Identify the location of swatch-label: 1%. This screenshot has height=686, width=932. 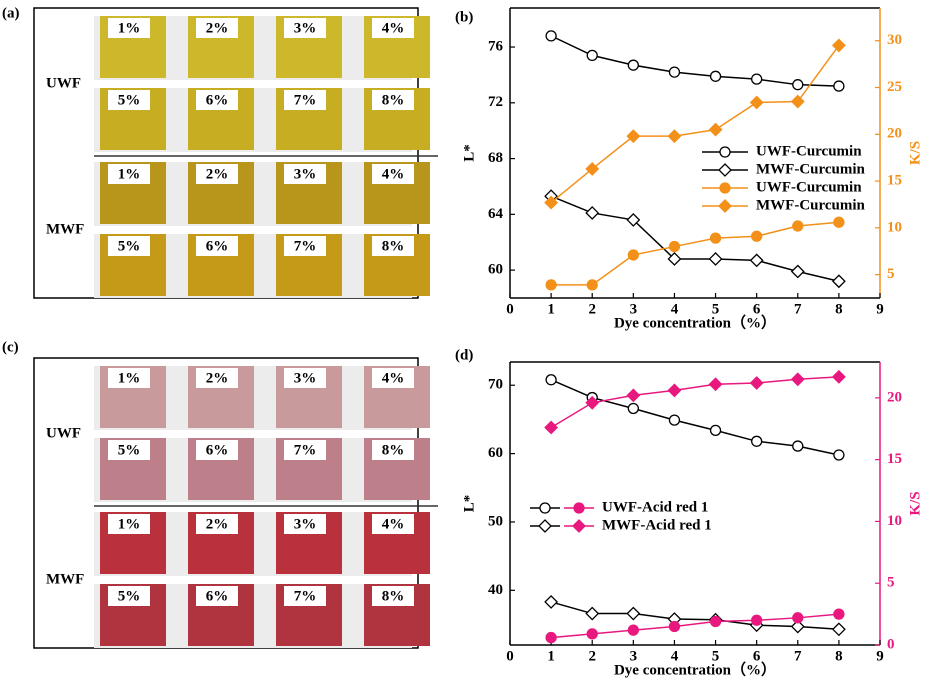
(129, 28).